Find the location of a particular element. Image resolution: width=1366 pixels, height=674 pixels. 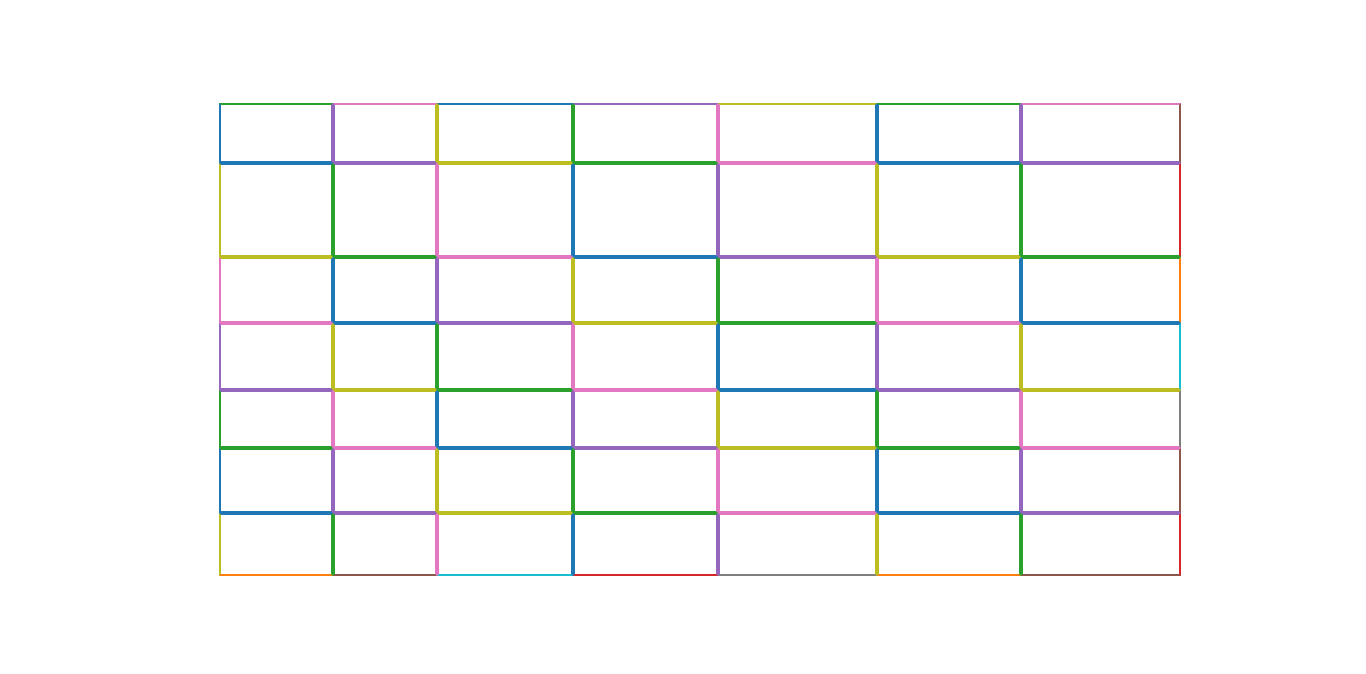

grid-cell-r4-c2 is located at coordinates (505, 419).